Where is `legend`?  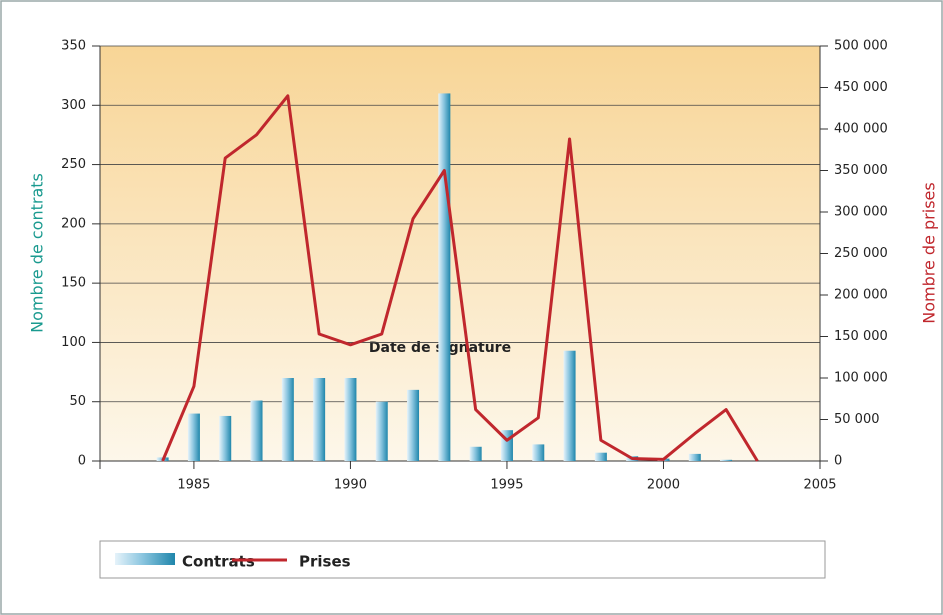 legend is located at coordinates (462, 559).